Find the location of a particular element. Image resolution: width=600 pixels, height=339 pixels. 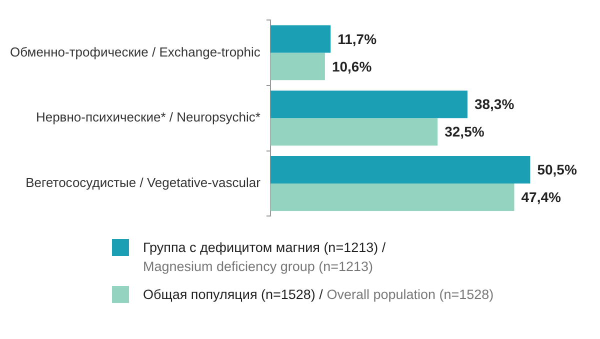

data-label: 38,3% is located at coordinates (494, 104).